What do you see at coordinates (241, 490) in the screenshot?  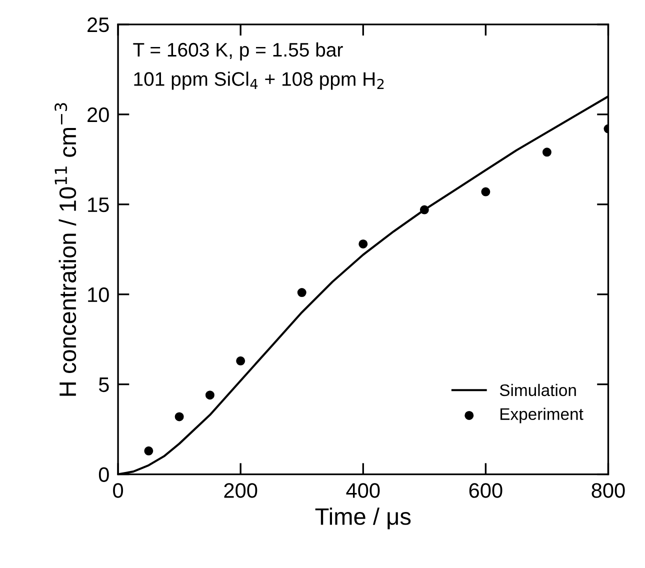 I see `x-tick-label: 200` at bounding box center [241, 490].